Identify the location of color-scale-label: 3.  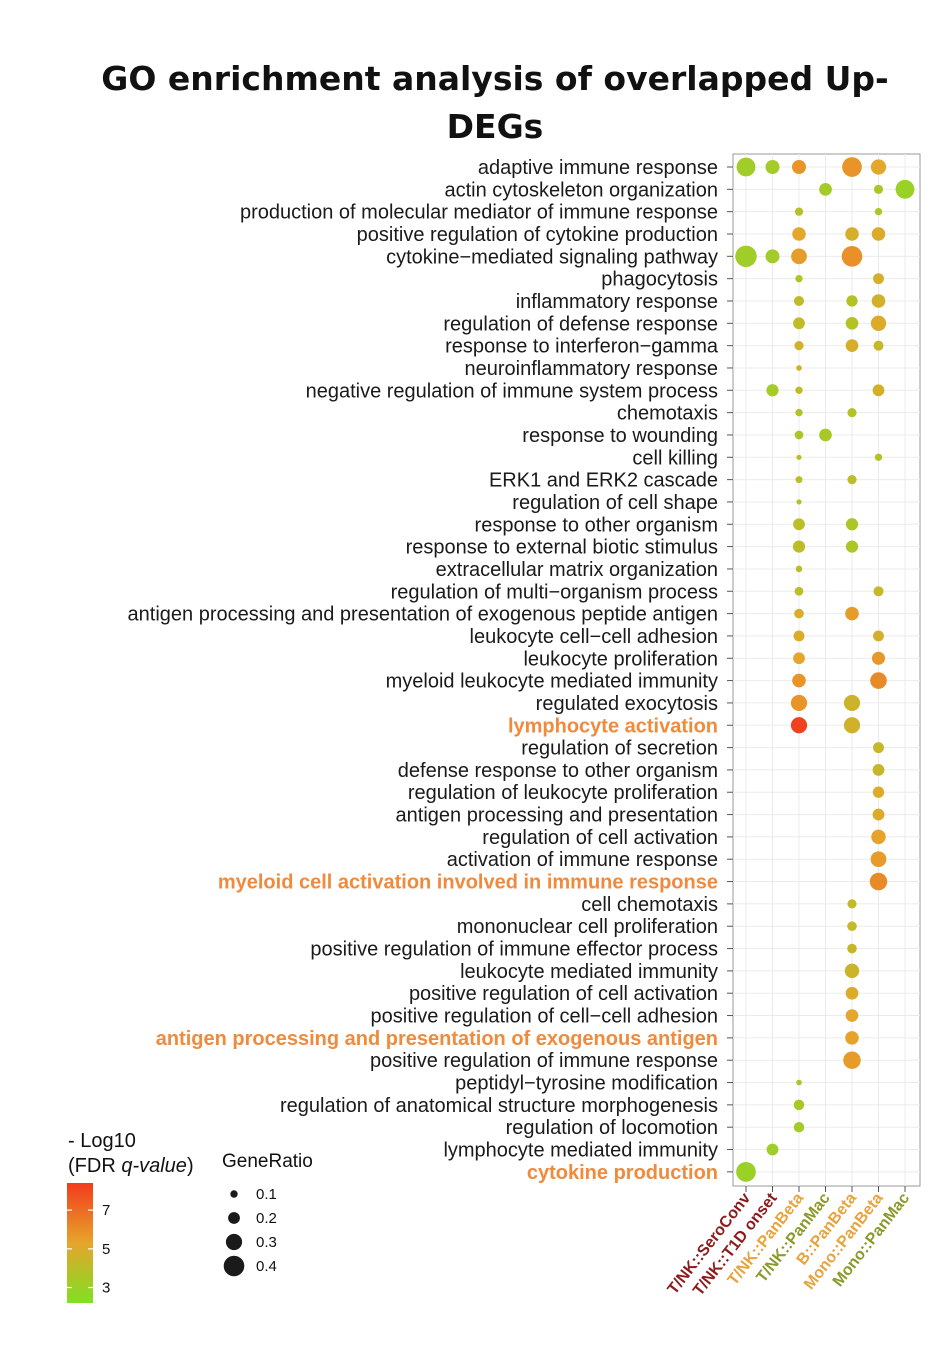
(106, 1288).